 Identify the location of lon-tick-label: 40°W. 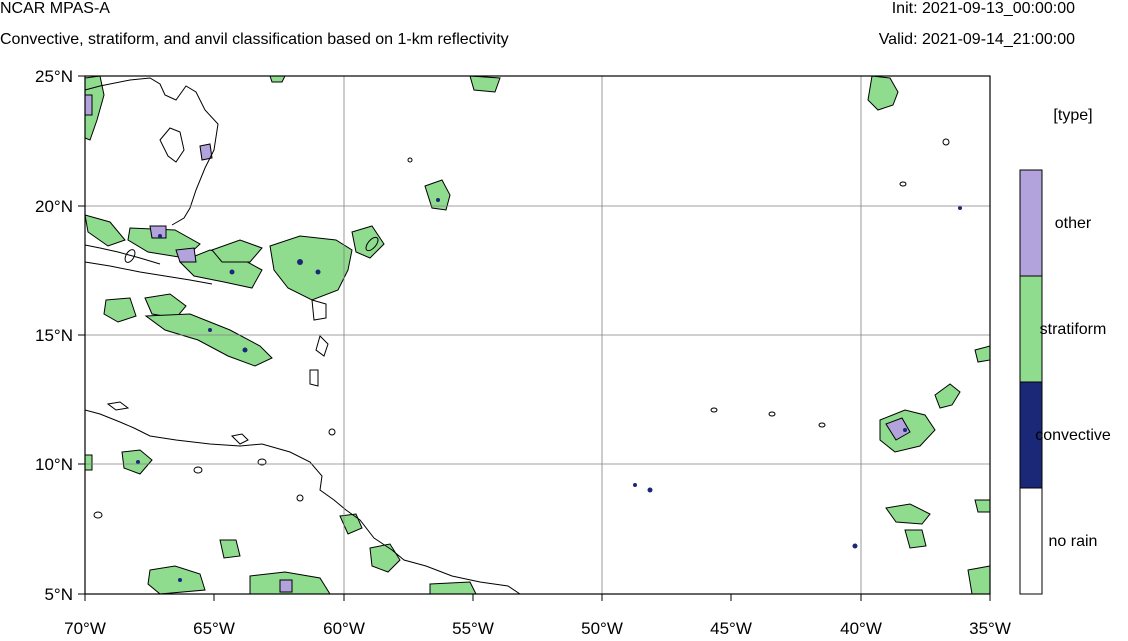
(861, 628).